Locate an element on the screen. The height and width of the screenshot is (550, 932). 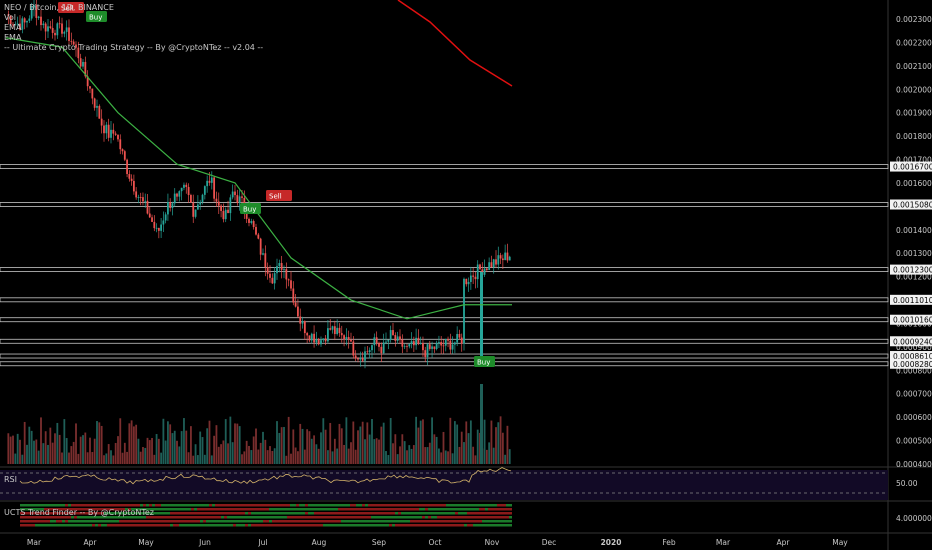
level-band is located at coordinates (444, 166).